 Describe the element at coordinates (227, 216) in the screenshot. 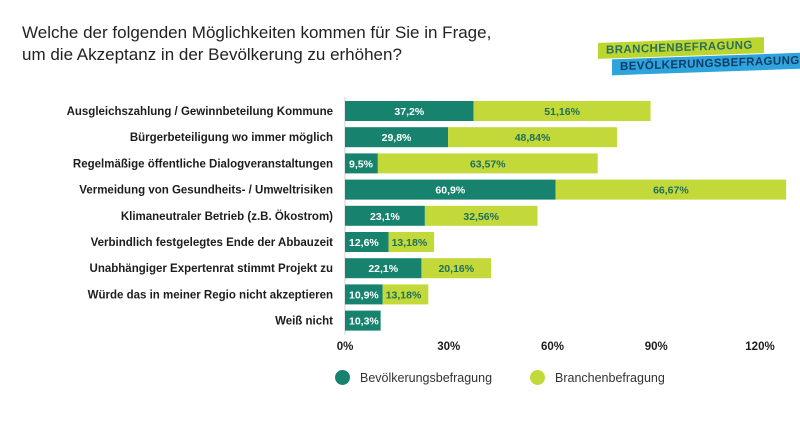

I see `category-label-4: Klimaneutraler Betrieb (z.B. Ökostrom)` at that location.